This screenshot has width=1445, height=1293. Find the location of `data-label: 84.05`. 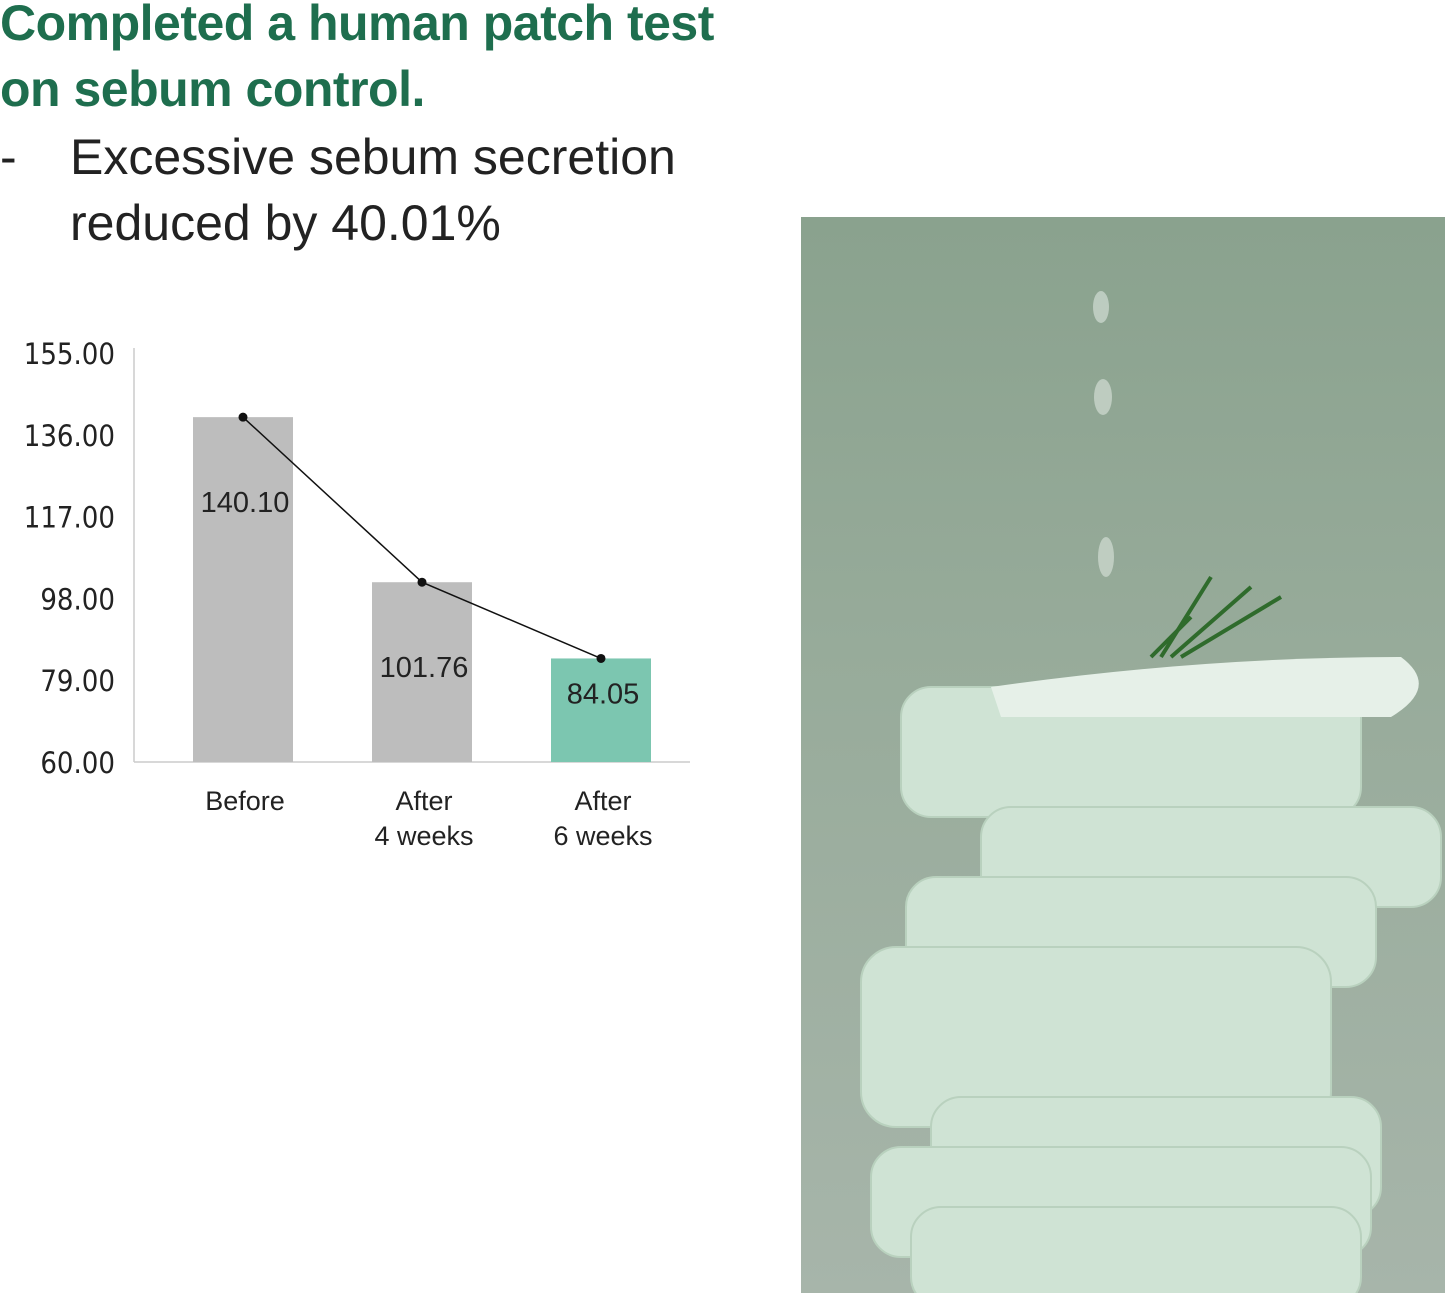

data-label: 84.05 is located at coordinates (603, 694).